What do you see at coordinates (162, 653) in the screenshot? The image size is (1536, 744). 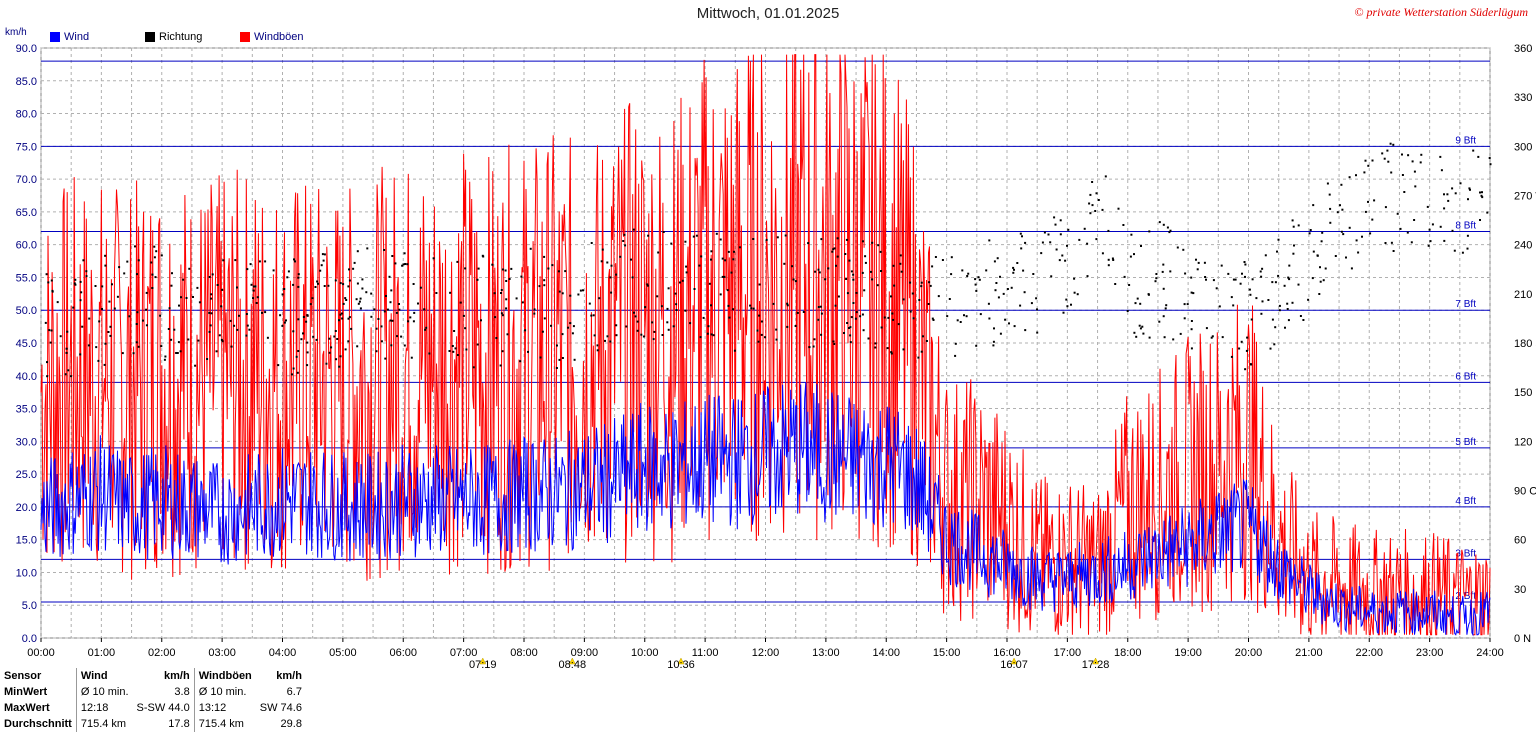 I see `x-tick-label: 02:00` at bounding box center [162, 653].